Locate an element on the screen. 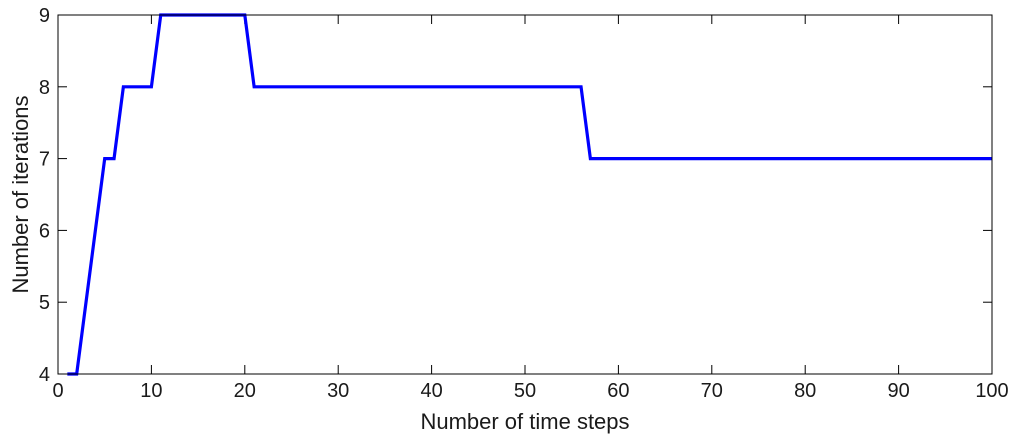 The image size is (1017, 439). x-tick-label: 80 is located at coordinates (805, 391).